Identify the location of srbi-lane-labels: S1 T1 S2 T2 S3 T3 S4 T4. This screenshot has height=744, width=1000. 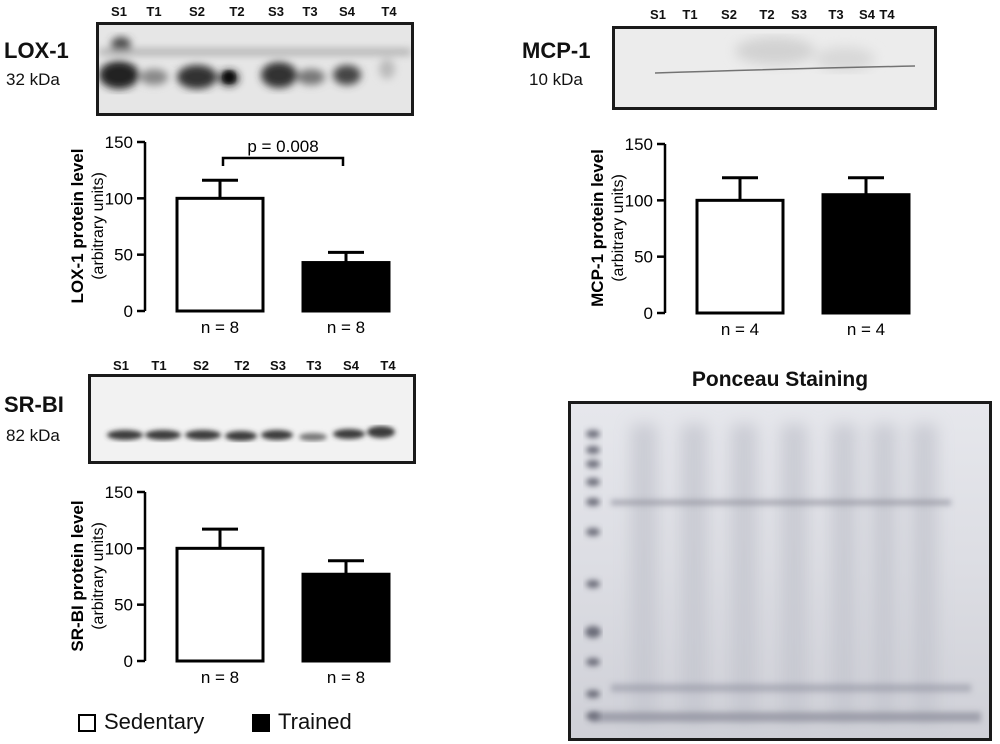
(261, 366).